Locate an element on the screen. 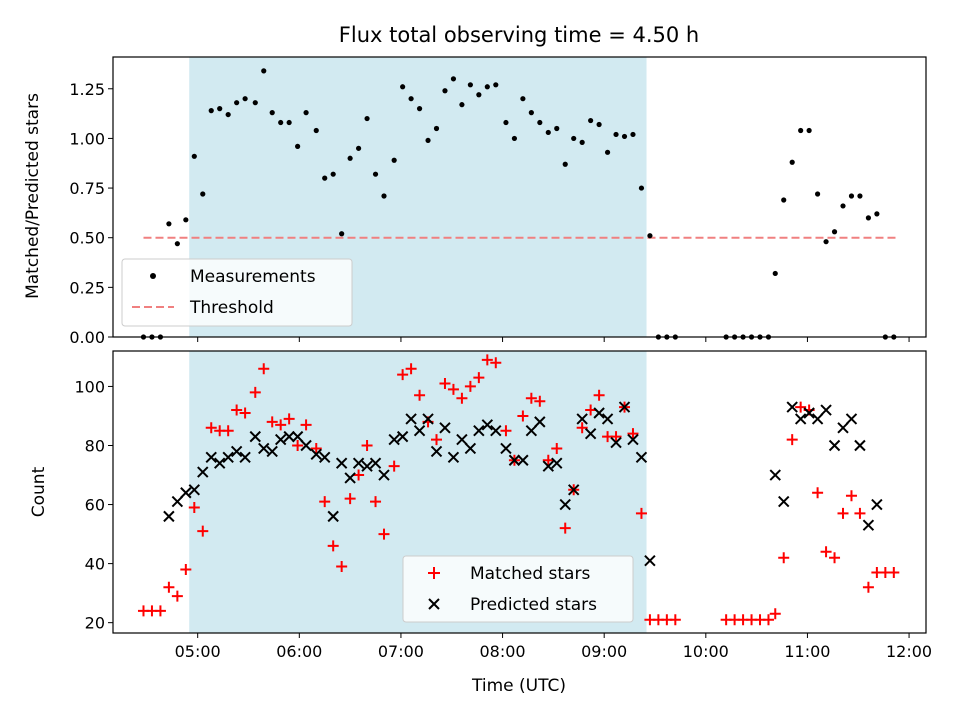 This screenshot has height=720, width=960. chart-title: Flux total observing time = 4.50 h is located at coordinates (519, 35).